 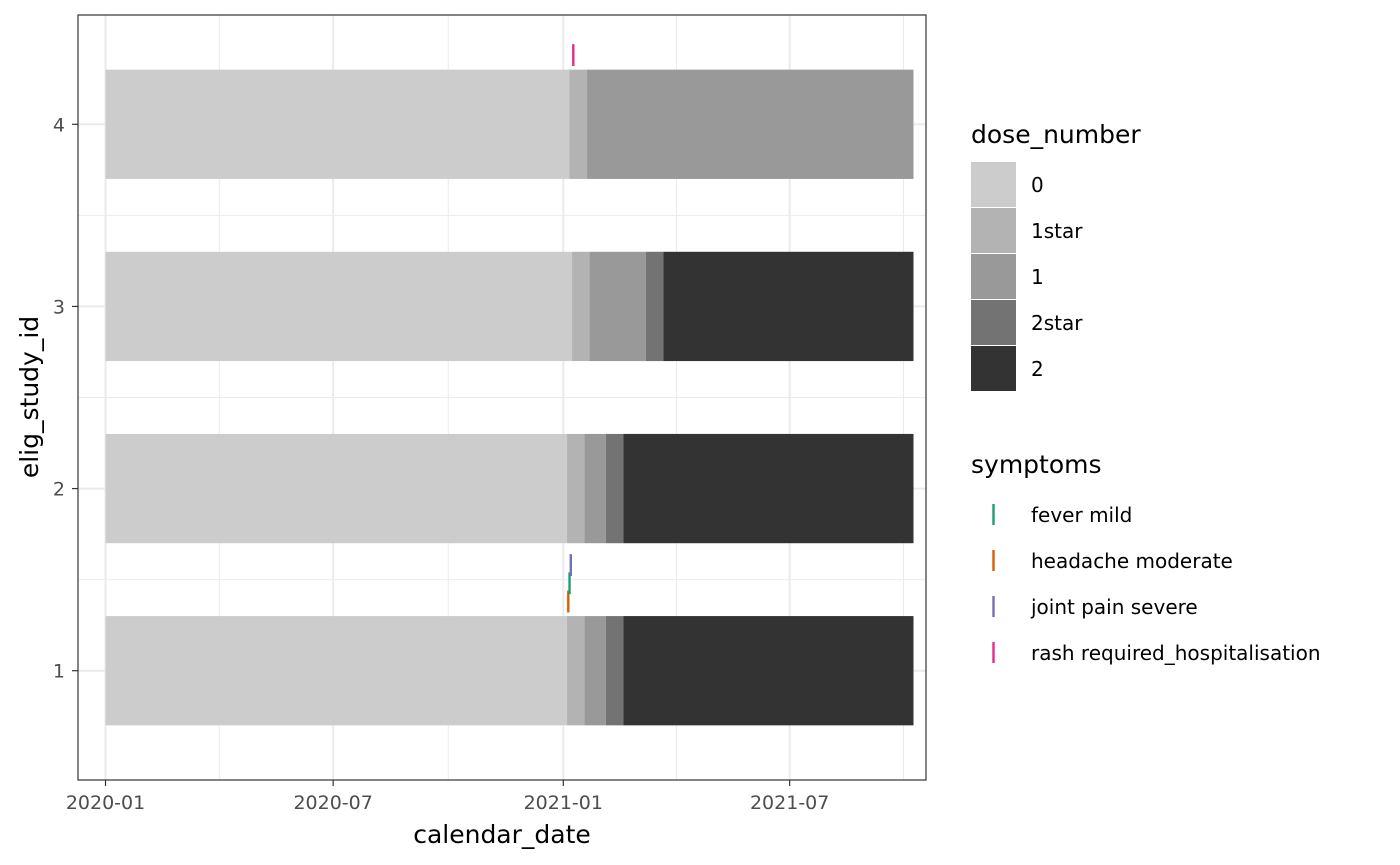 I want to click on dose-legend-title: dose_number, so click(x=1056, y=134).